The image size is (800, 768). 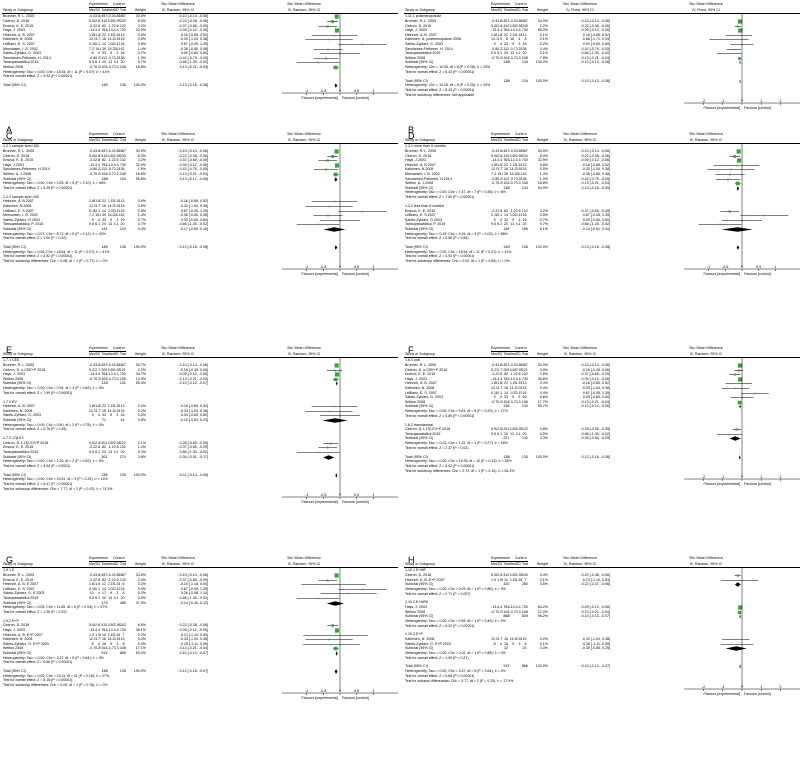 What do you see at coordinates (98, 215) in the screenshot?
I see `cell-sd-exp: 15.6` at bounding box center [98, 215].